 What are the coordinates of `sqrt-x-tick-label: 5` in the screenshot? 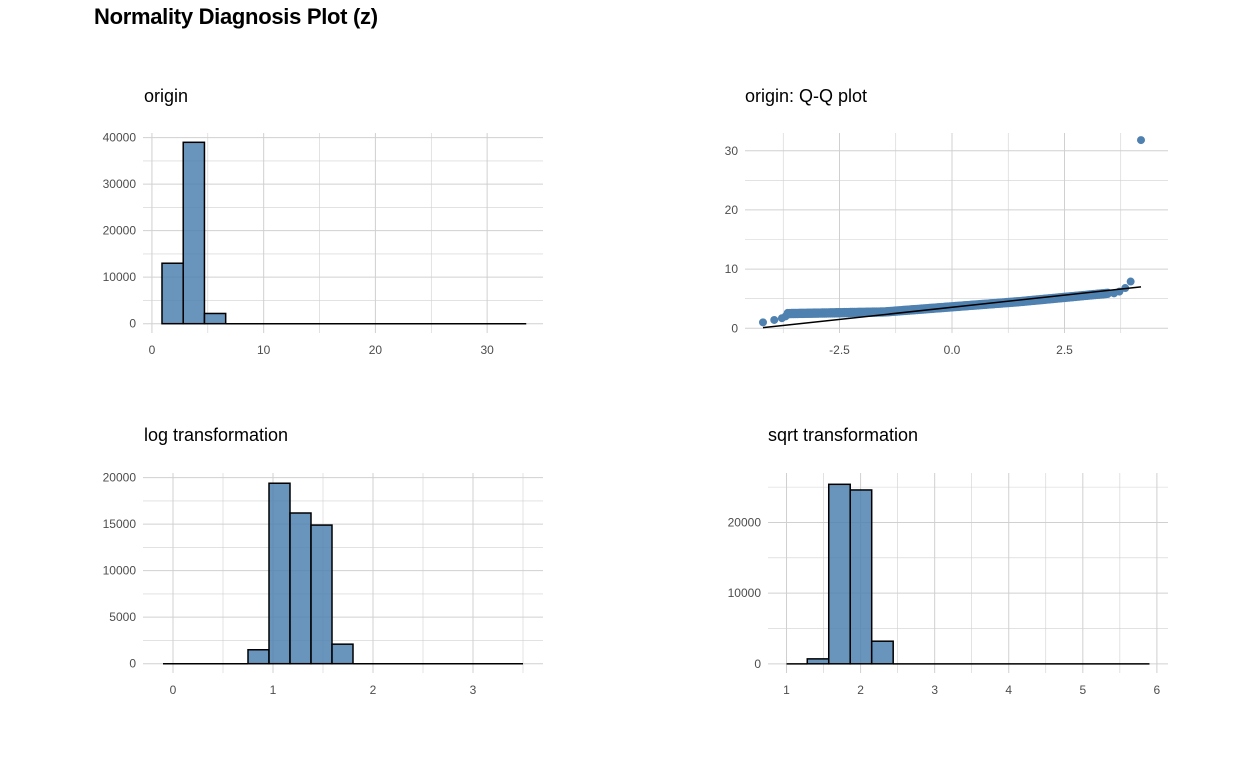 It's located at (1082, 690).